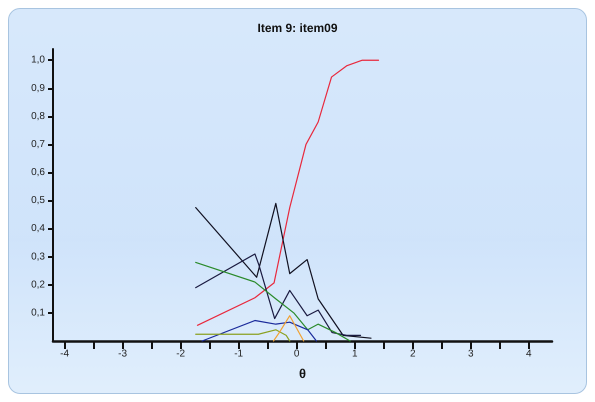 This screenshot has height=402, width=595. What do you see at coordinates (38, 144) in the screenshot?
I see `y-tick-label: 0,7` at bounding box center [38, 144].